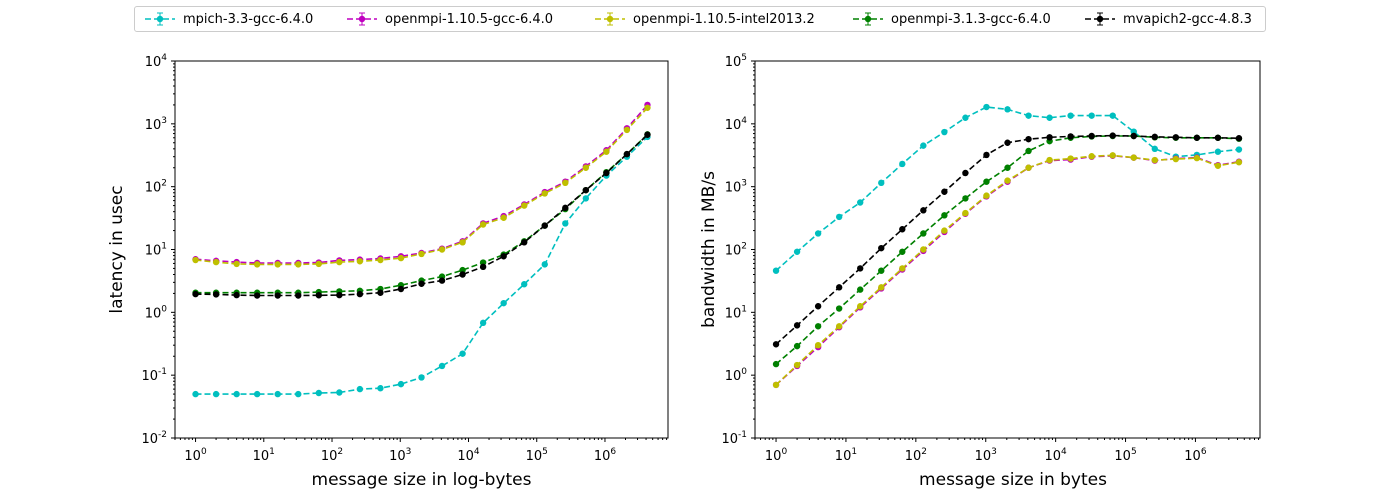  Describe the element at coordinates (1187, 19) in the screenshot. I see `legend-label-mvapich2: mvapich2-gcc-4.8.3` at that location.